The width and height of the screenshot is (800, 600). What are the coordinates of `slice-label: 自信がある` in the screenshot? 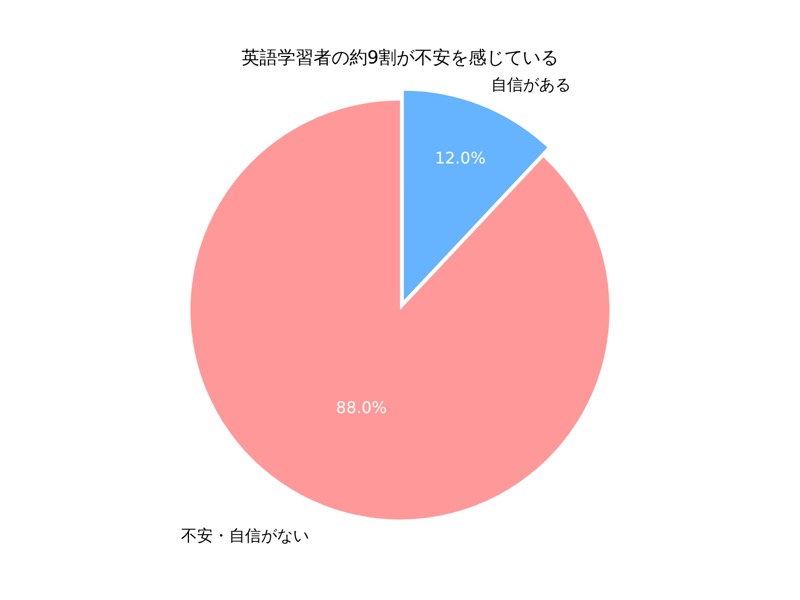 It's located at (531, 84).